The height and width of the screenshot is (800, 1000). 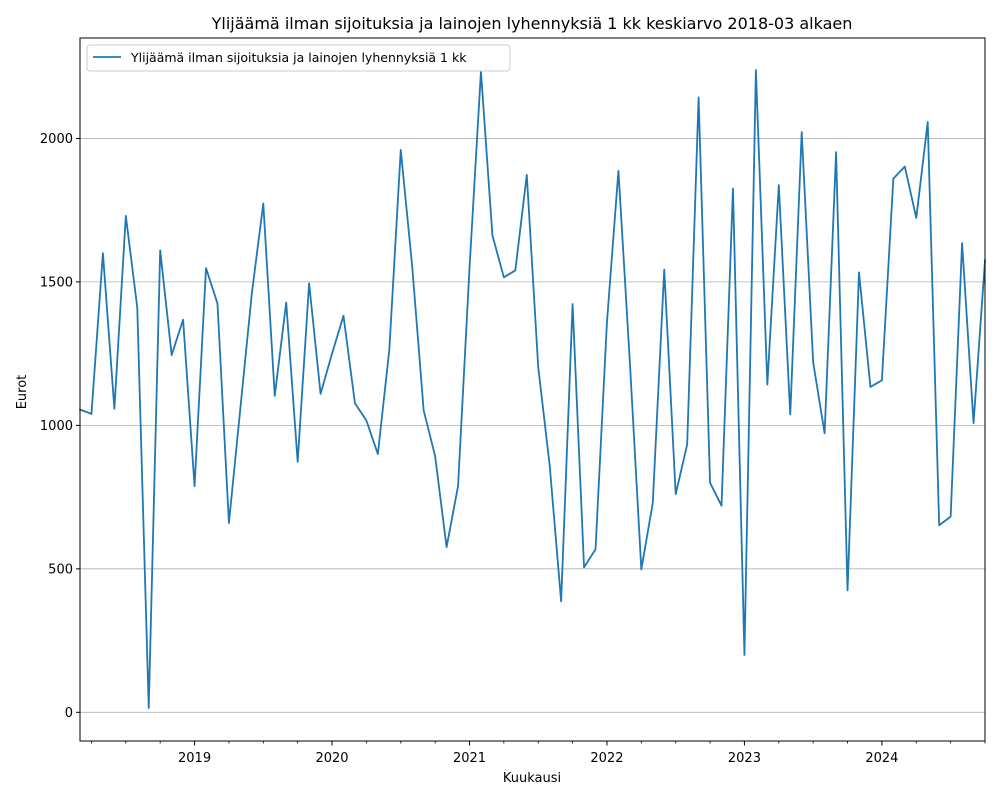 I want to click on legend-box, so click(x=298, y=58).